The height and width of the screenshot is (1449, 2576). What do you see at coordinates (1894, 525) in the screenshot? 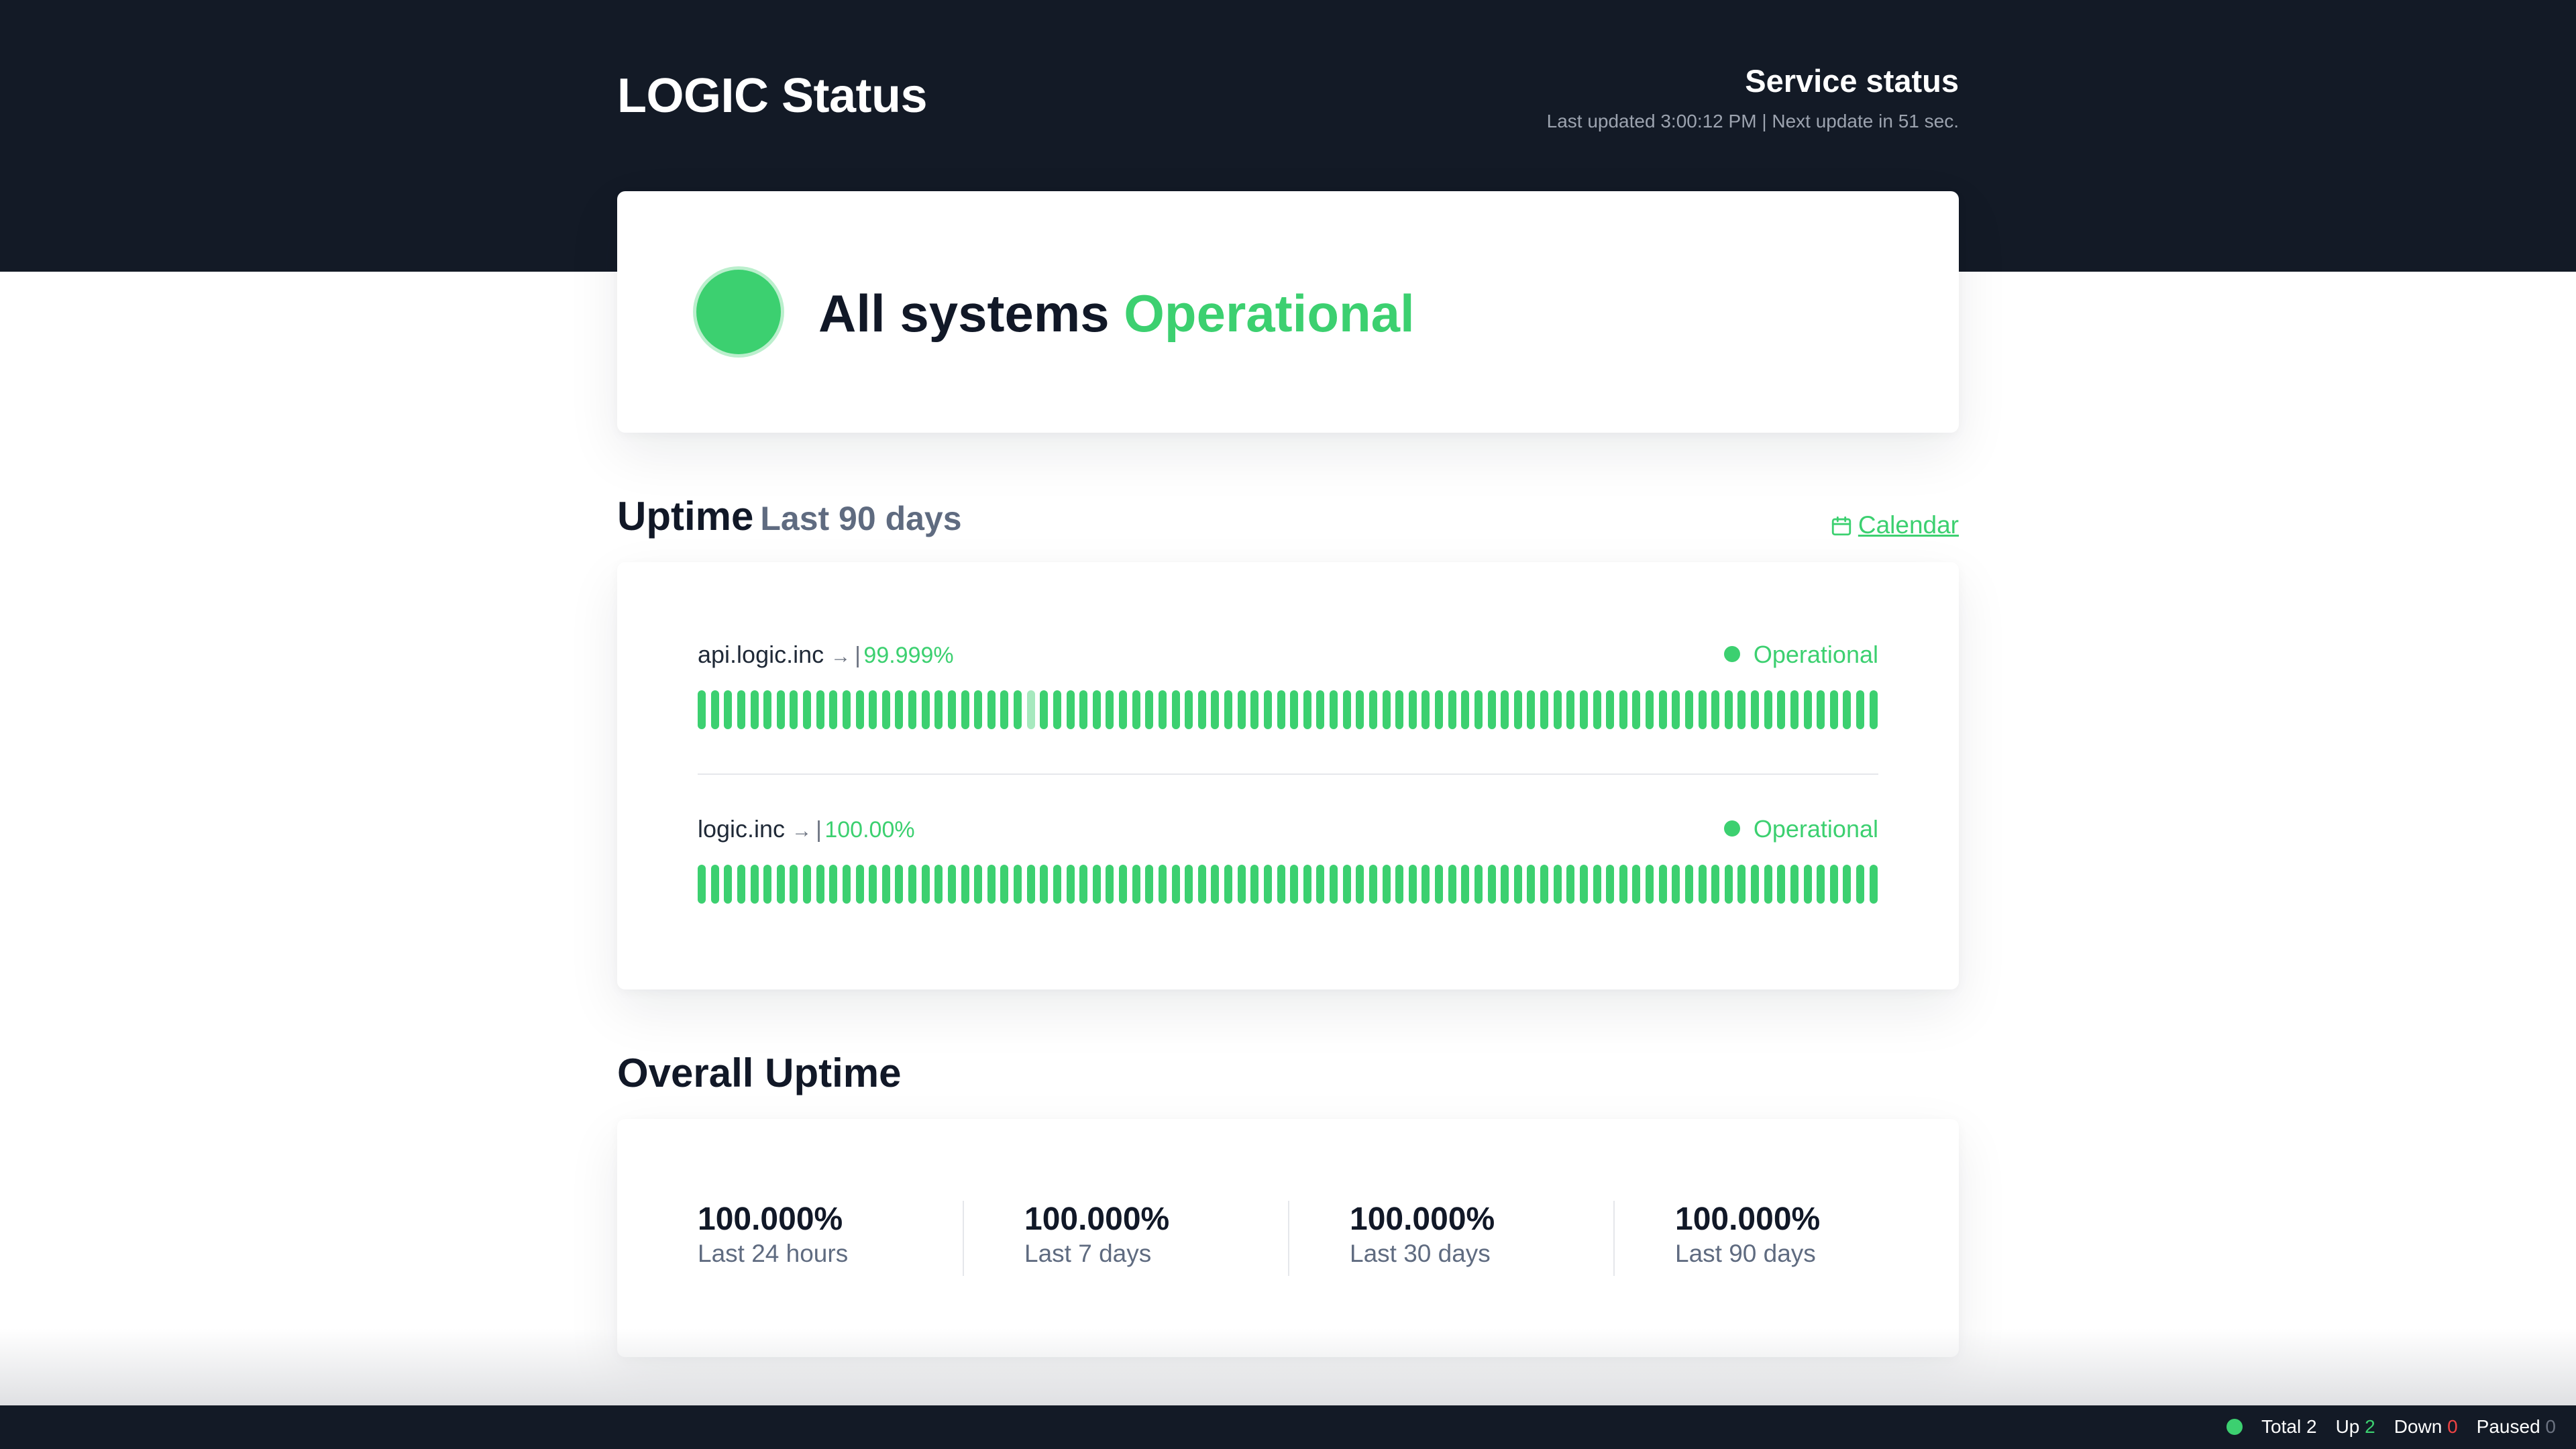
I see `calendar-link: Calendar` at bounding box center [1894, 525].